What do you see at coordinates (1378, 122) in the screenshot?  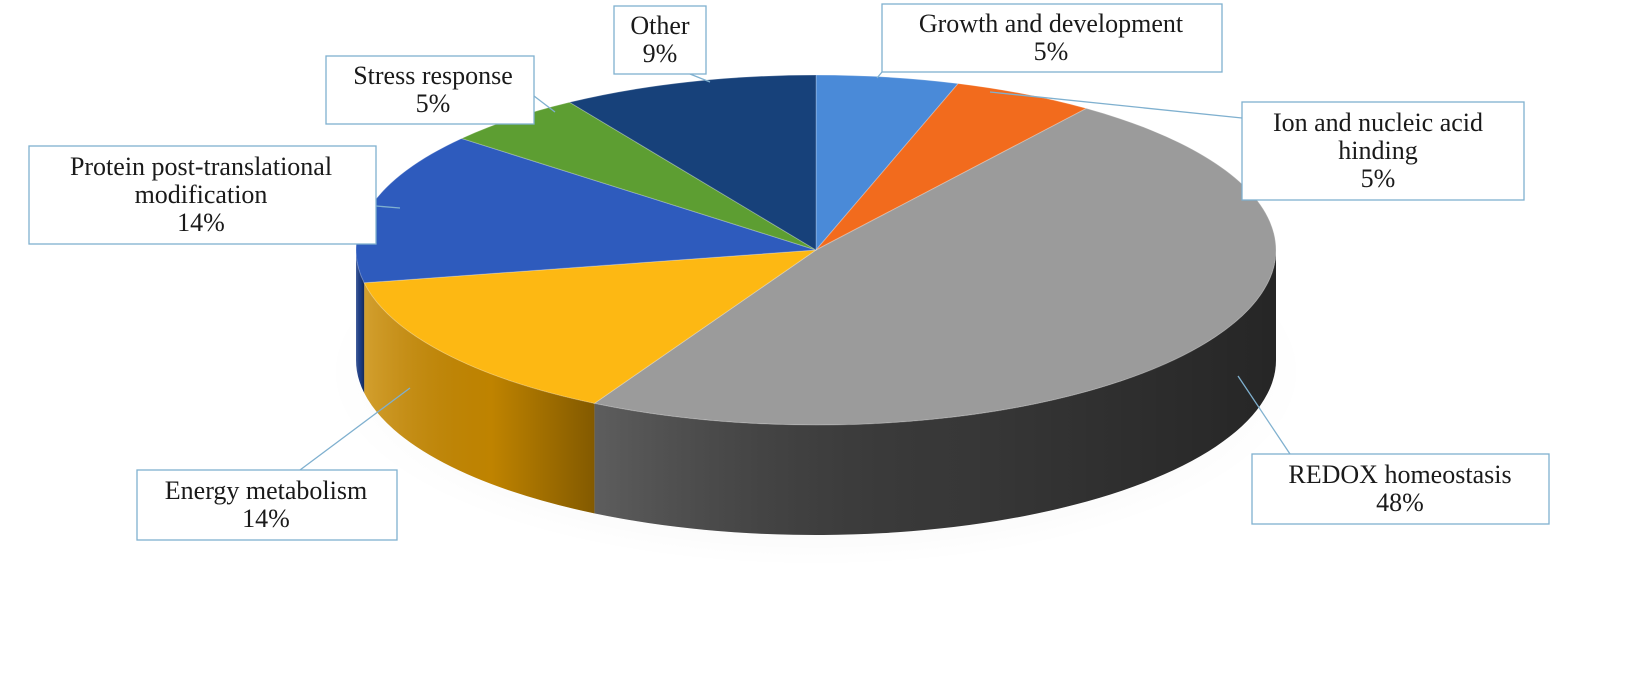 I see `data-label-category: Ion and nucleic acid` at bounding box center [1378, 122].